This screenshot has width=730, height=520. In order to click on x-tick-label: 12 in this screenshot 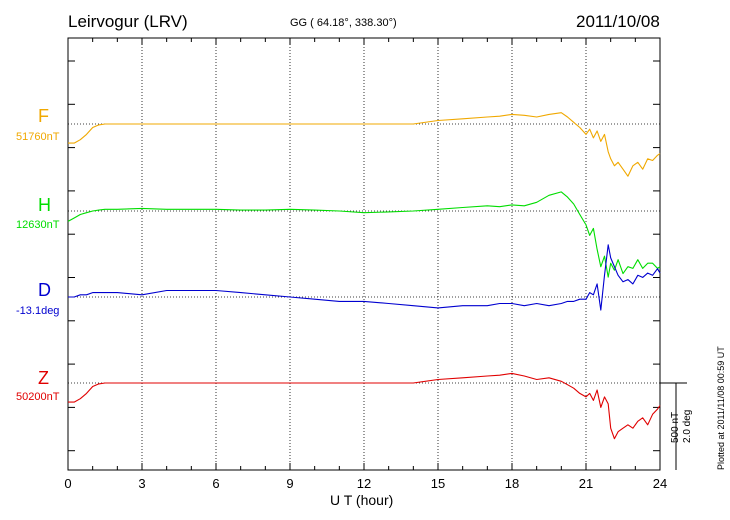, I will do `click(364, 483)`.